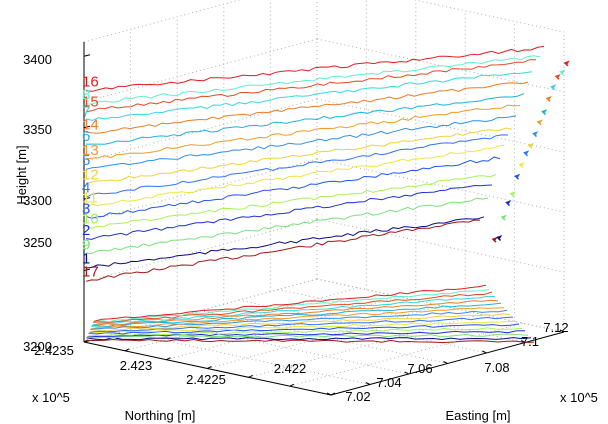  What do you see at coordinates (388, 382) in the screenshot?
I see `y-tick-label: 7.04` at bounding box center [388, 382].